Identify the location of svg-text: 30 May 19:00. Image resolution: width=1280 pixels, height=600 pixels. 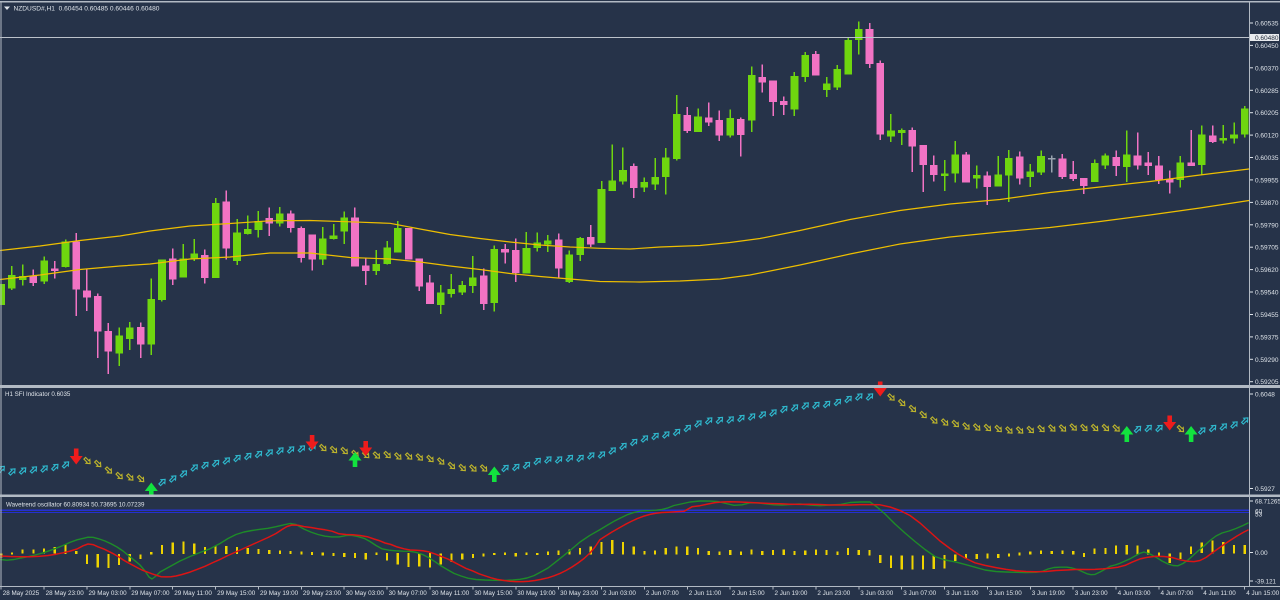
(536, 593).